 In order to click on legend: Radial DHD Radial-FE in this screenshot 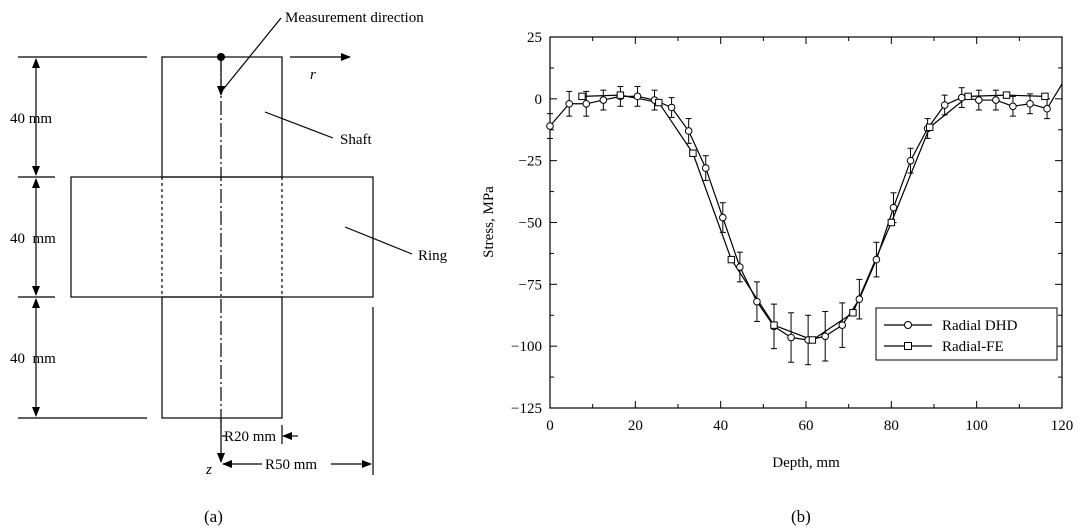, I will do `click(966, 334)`.